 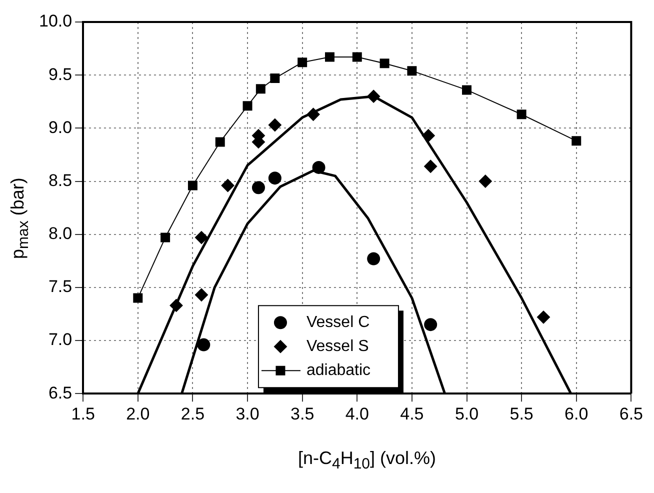 I want to click on legend-label: Vessel S, so click(x=337, y=347).